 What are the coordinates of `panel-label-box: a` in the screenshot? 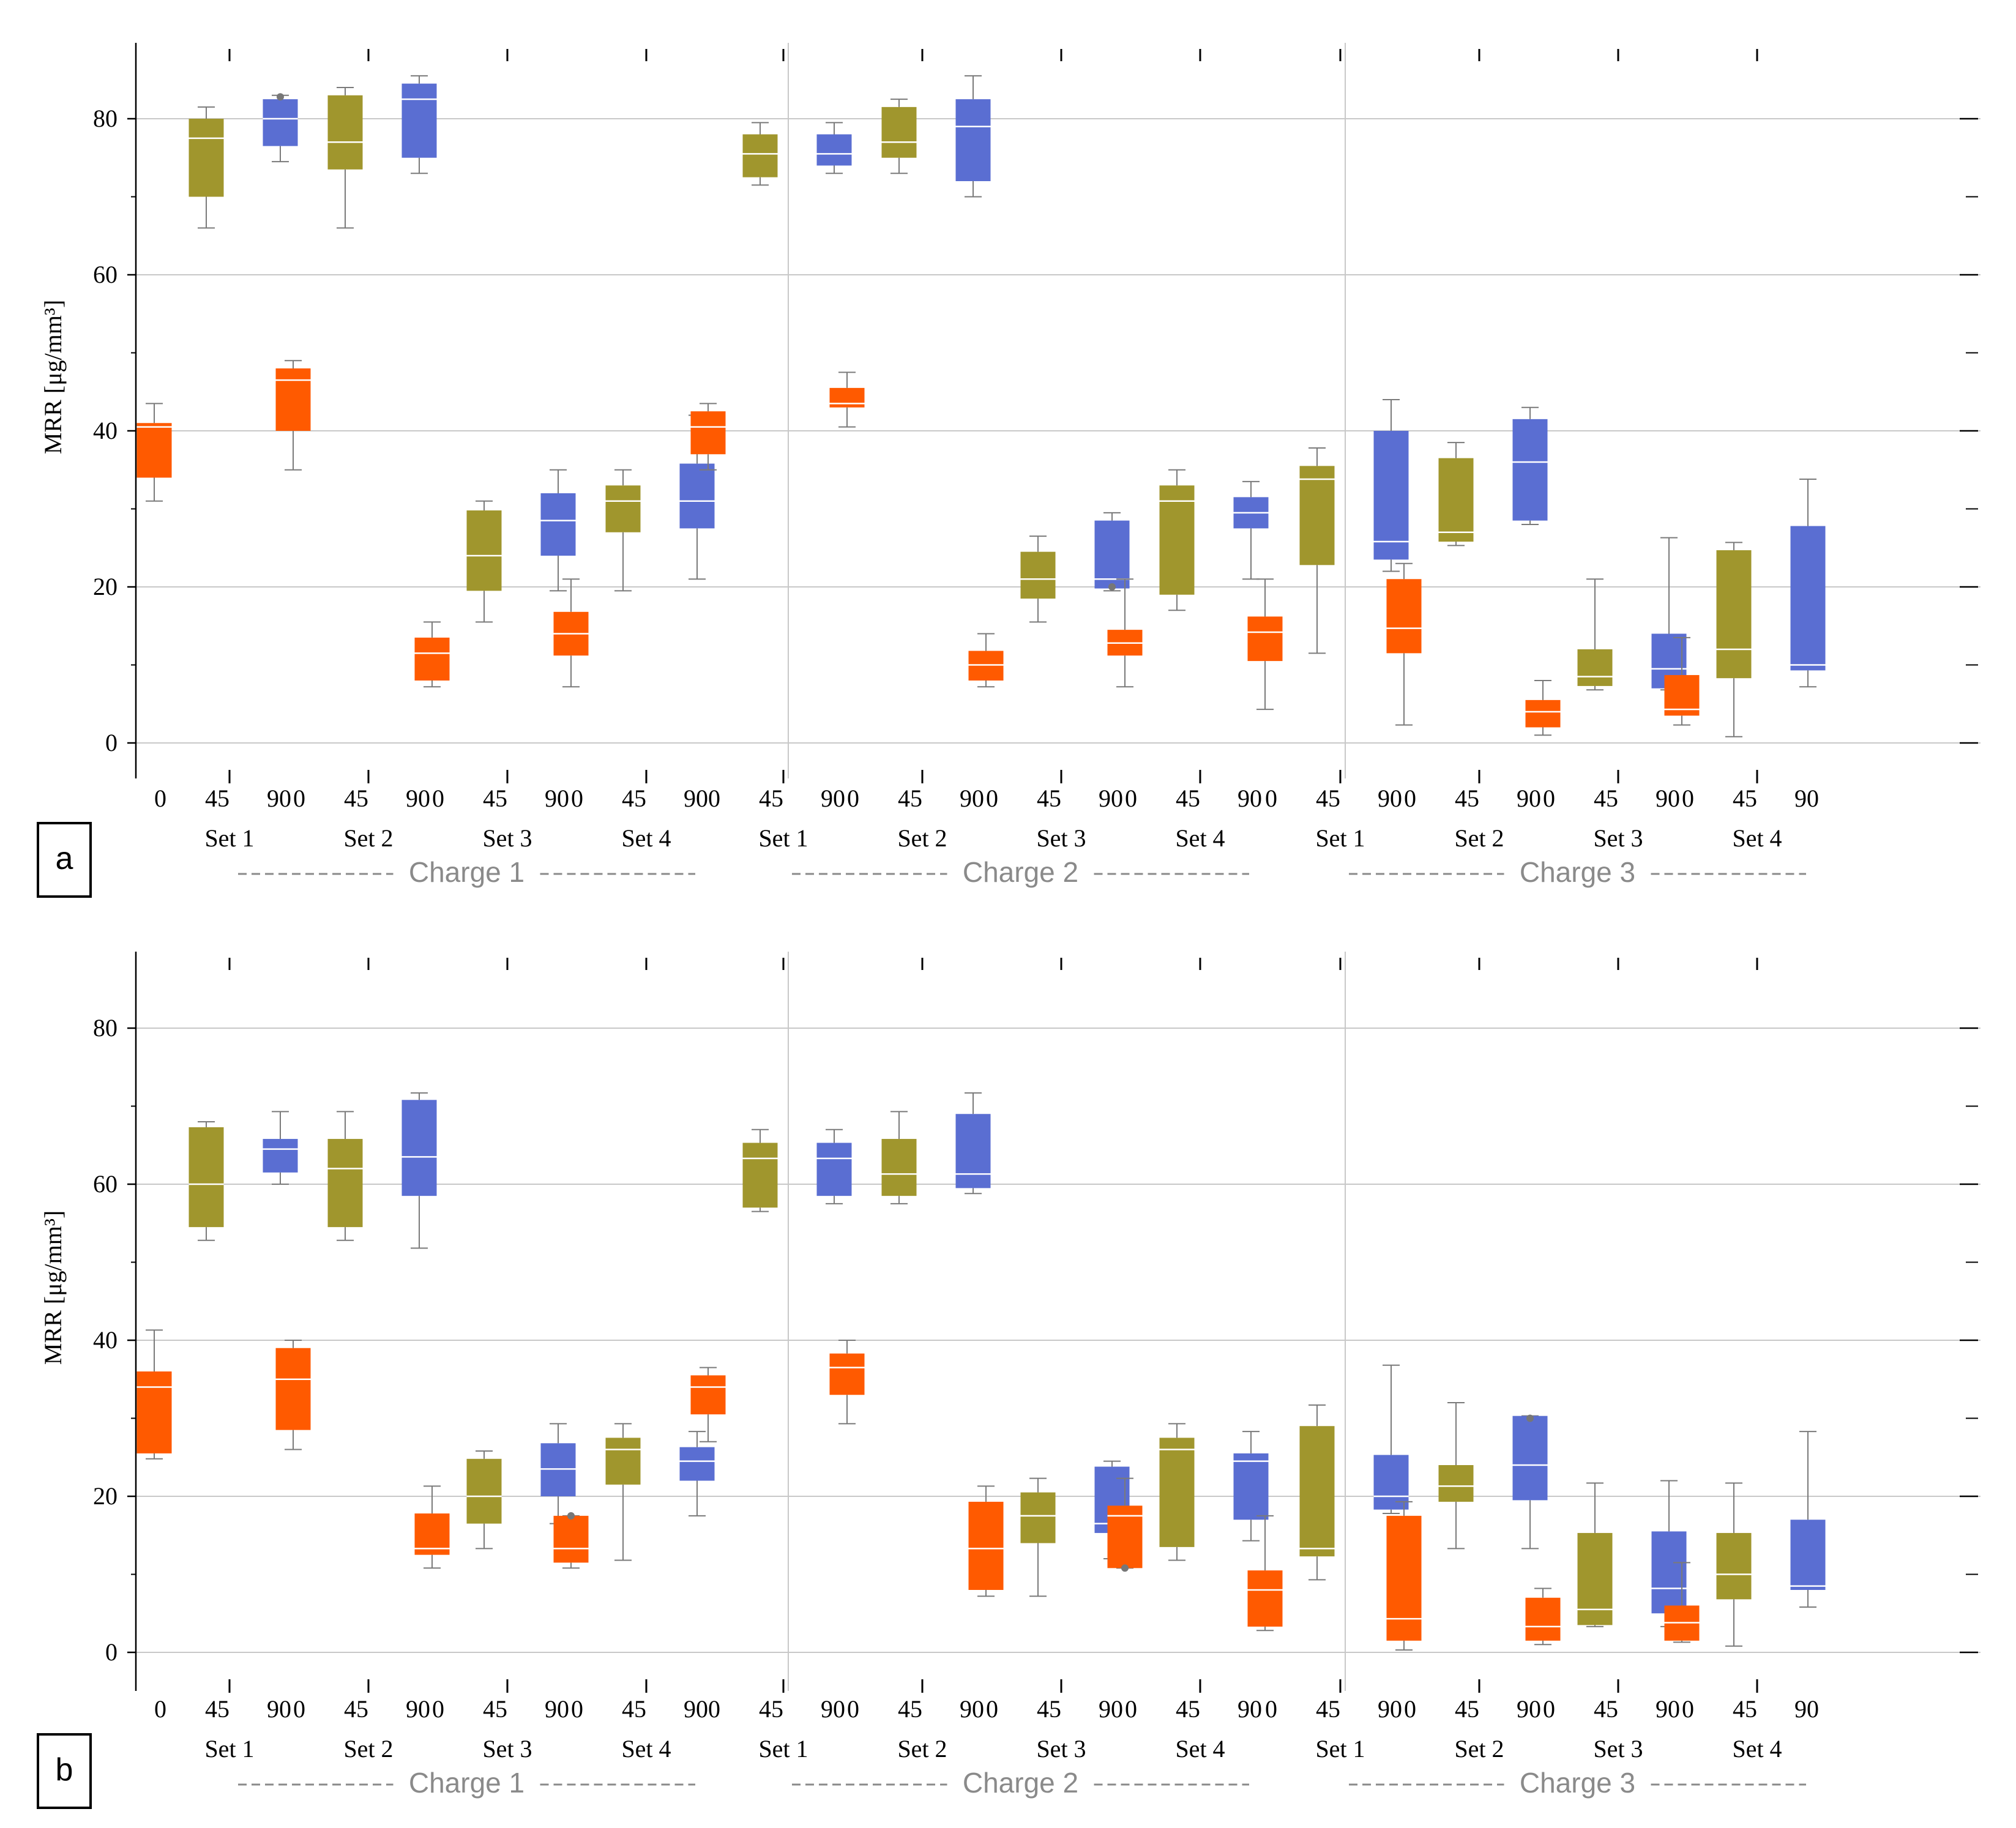 It's located at (64, 860).